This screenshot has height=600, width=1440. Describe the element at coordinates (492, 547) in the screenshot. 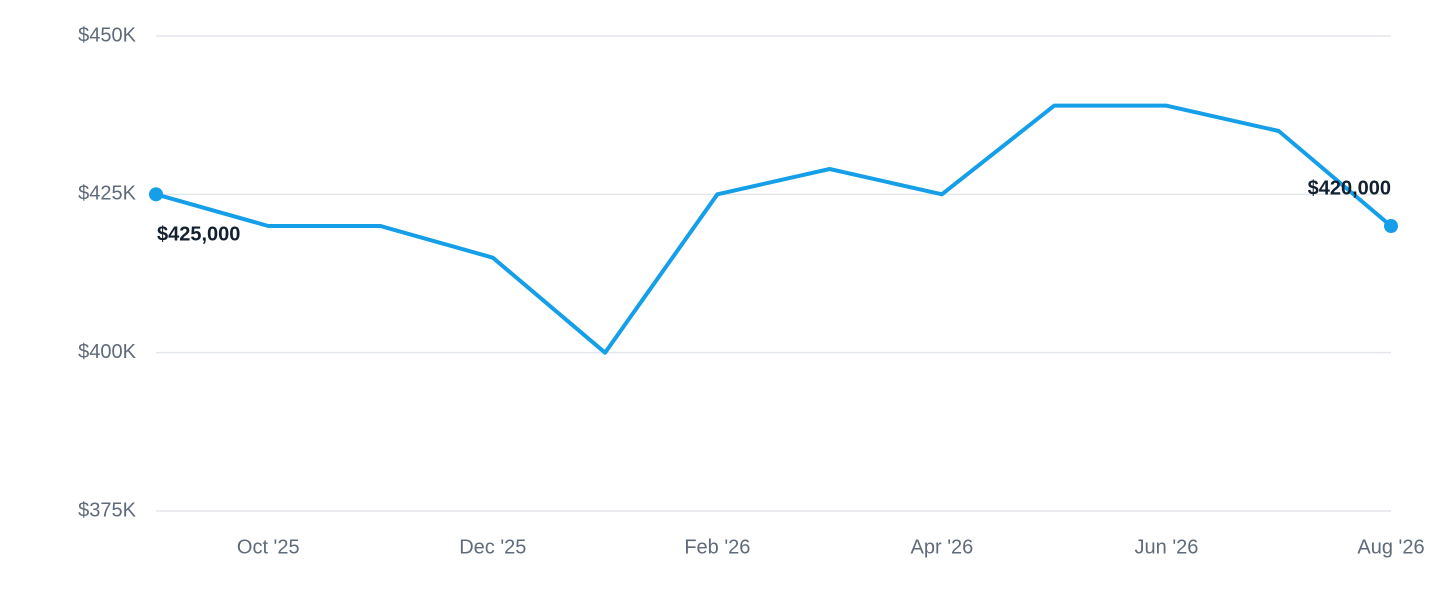

I see `x-tick-label: Dec '25` at that location.